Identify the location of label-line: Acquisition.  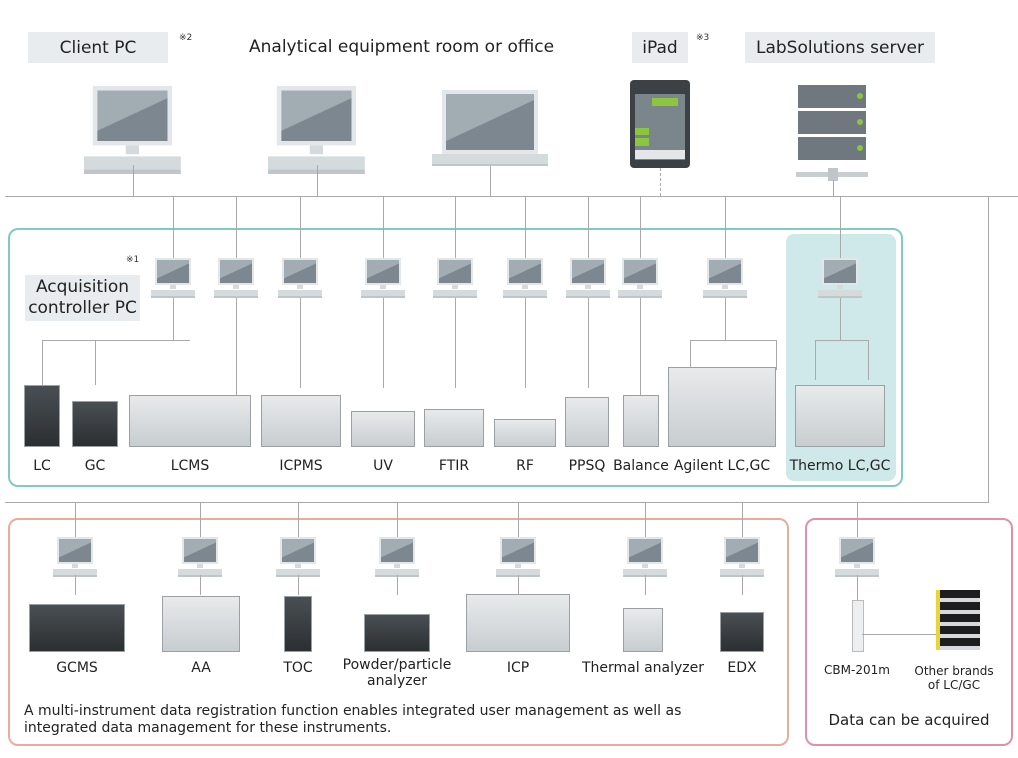
(82, 287).